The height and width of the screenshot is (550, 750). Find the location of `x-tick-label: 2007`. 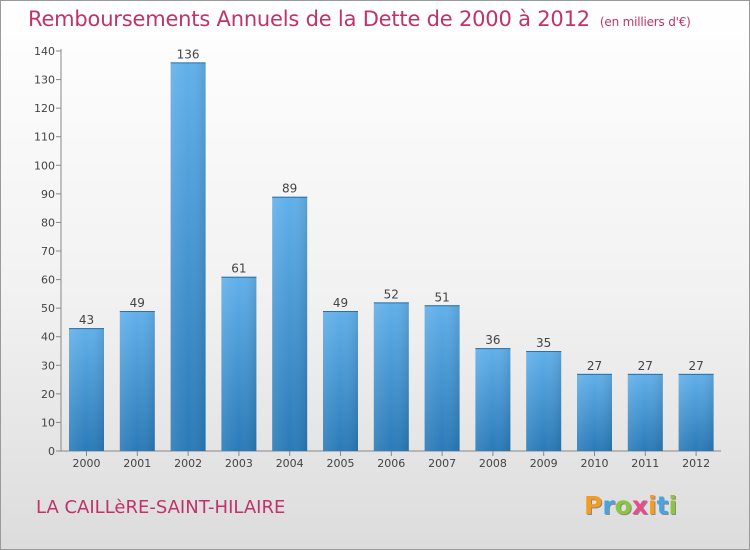

x-tick-label: 2007 is located at coordinates (442, 463).